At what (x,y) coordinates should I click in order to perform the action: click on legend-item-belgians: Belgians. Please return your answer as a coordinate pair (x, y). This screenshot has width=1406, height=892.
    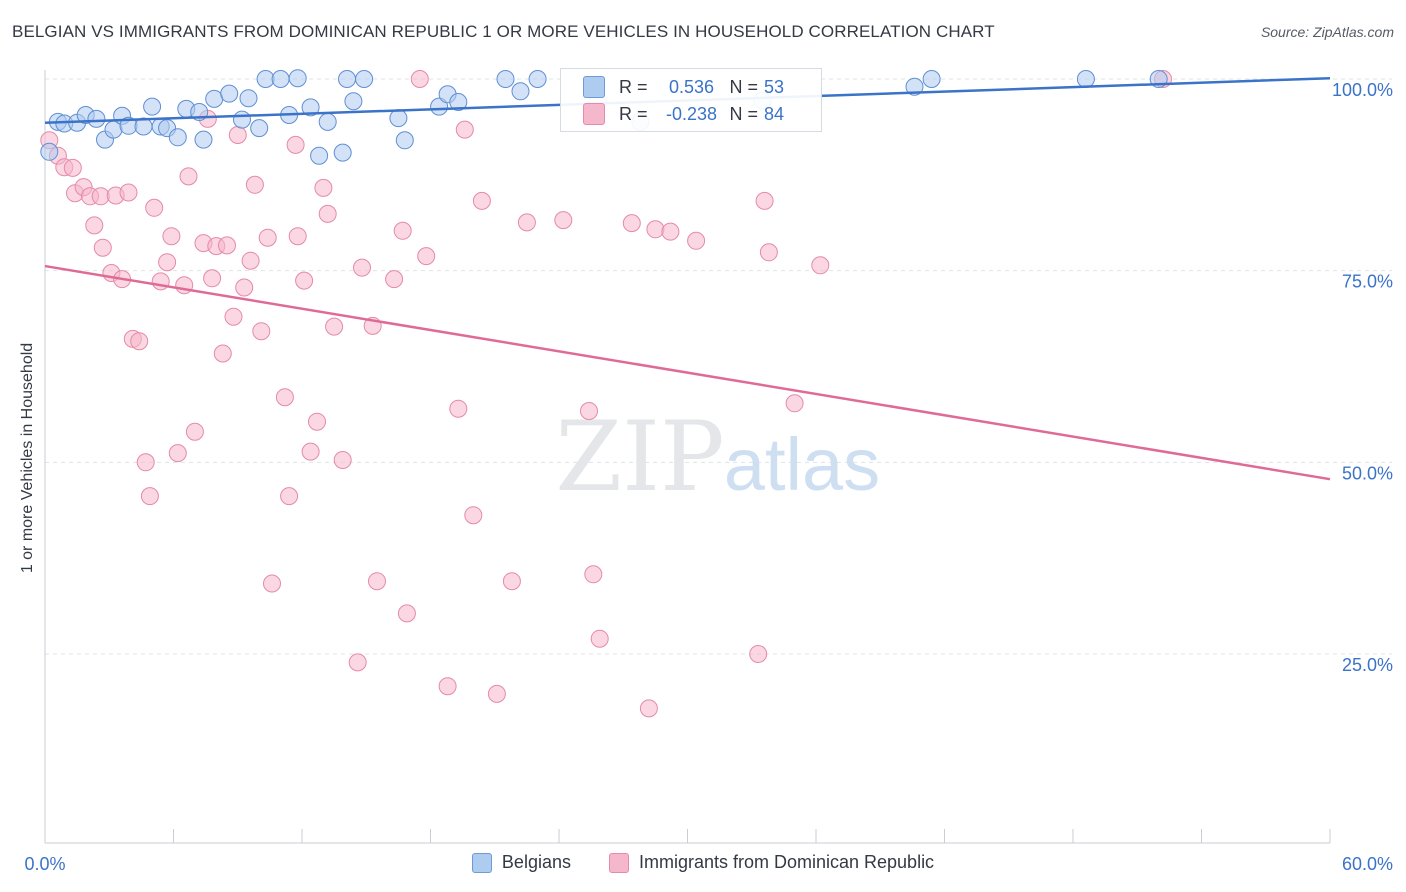
    Looking at the image, I should click on (521, 862).